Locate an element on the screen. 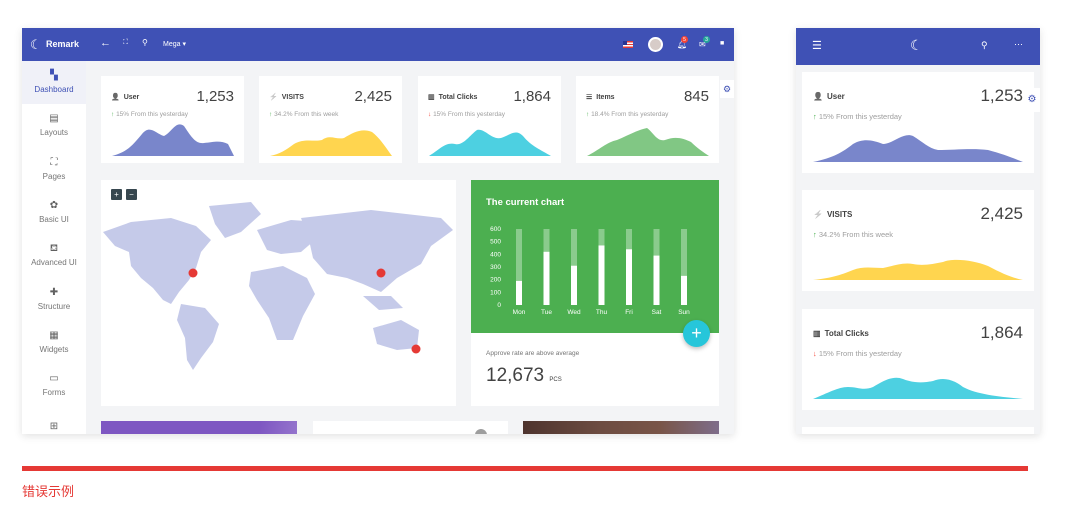  sidebar-item-advanced-ui: ⛾ Advanced UI is located at coordinates (54, 255).